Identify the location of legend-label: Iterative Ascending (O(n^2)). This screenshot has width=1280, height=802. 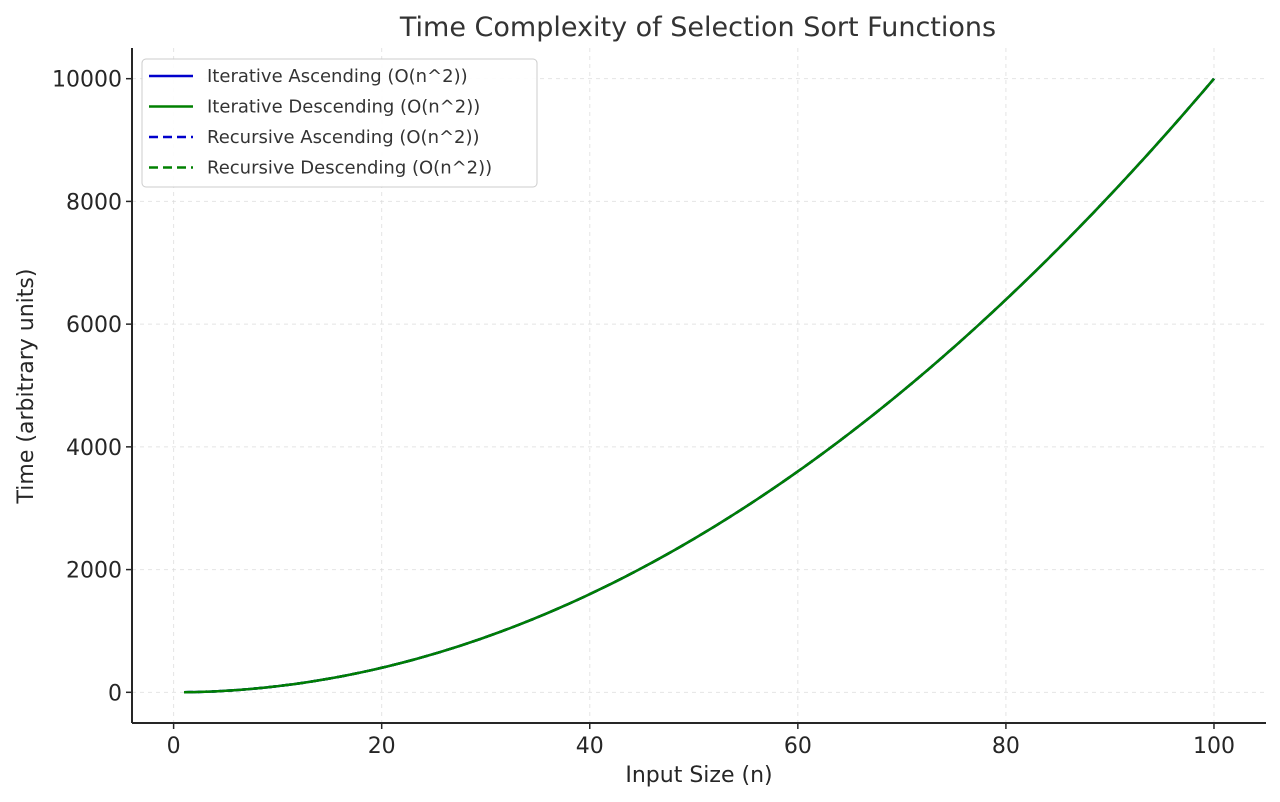
(337, 76).